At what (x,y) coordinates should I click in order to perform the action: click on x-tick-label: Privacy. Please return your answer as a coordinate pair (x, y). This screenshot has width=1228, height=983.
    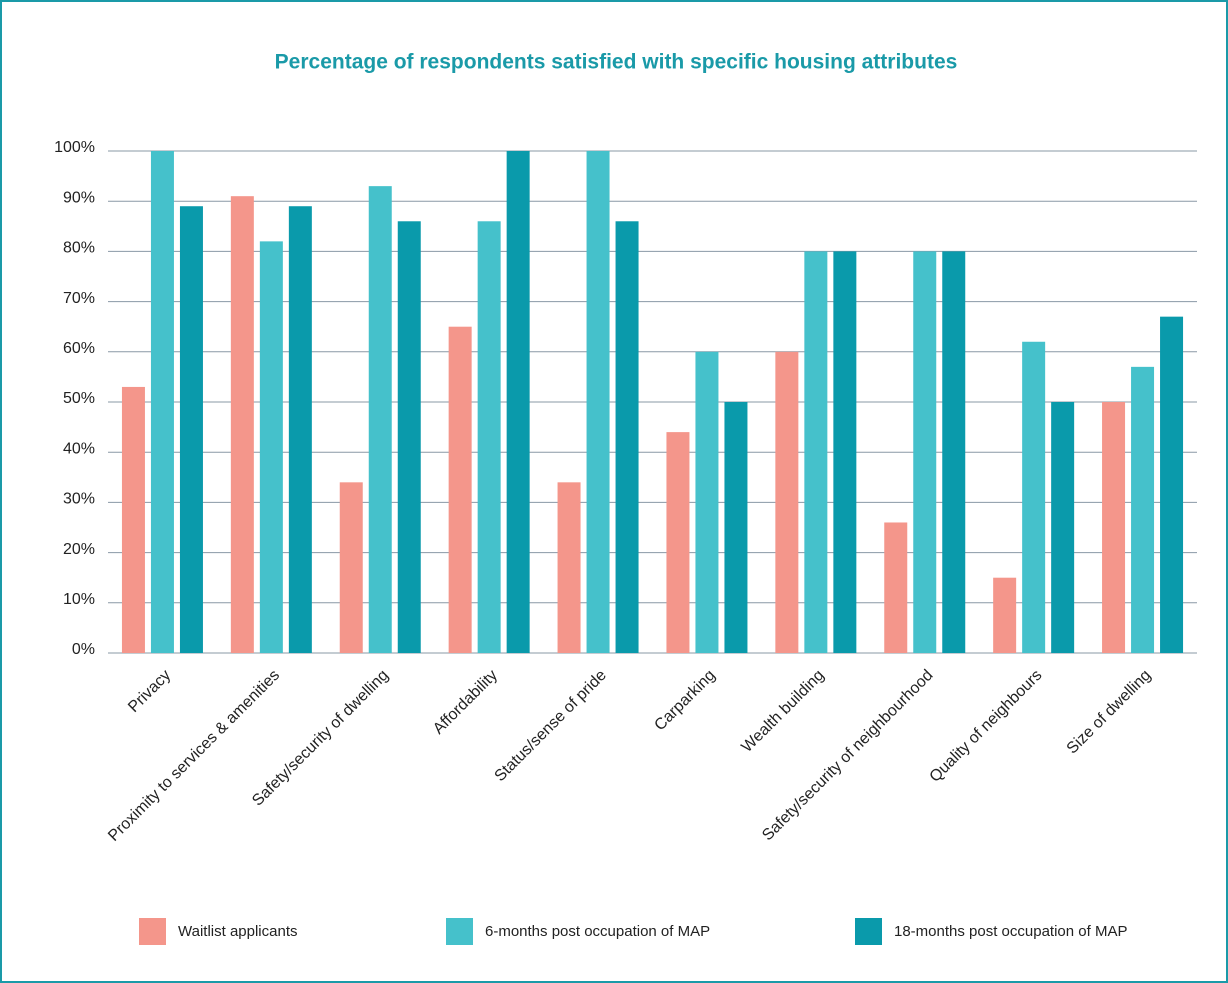
    Looking at the image, I should click on (149, 691).